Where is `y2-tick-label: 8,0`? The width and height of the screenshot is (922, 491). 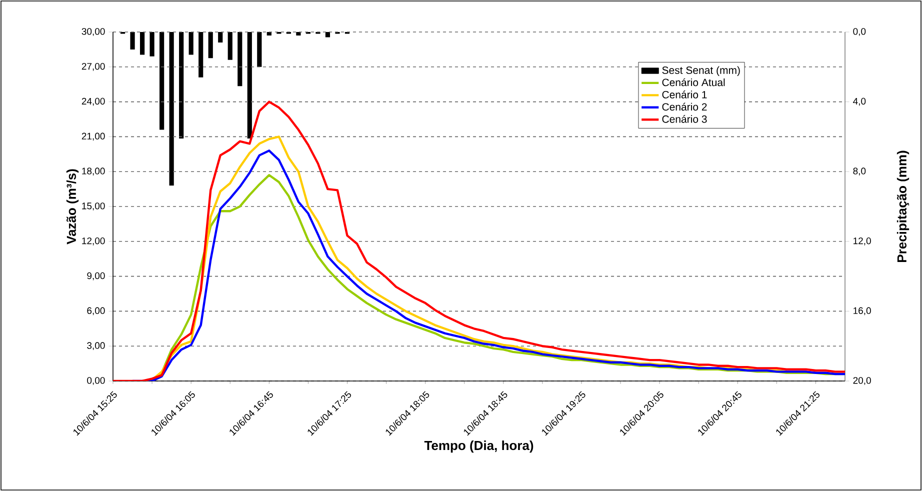
y2-tick-label: 8,0 is located at coordinates (859, 172).